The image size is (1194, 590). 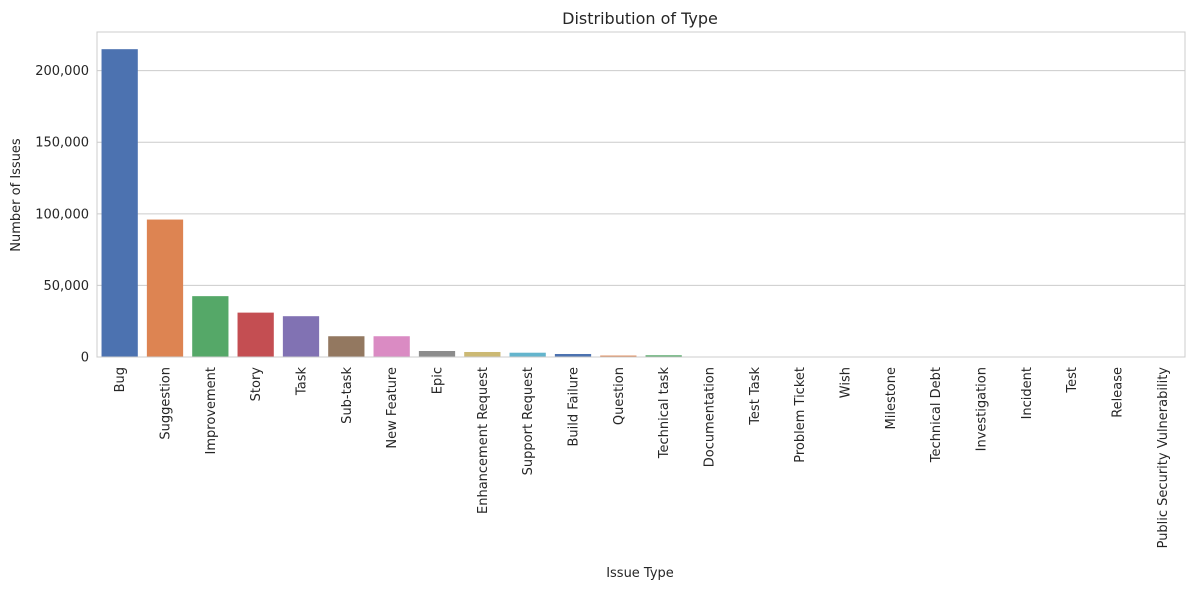 What do you see at coordinates (166, 403) in the screenshot?
I see `x-tick-label: Suggestion` at bounding box center [166, 403].